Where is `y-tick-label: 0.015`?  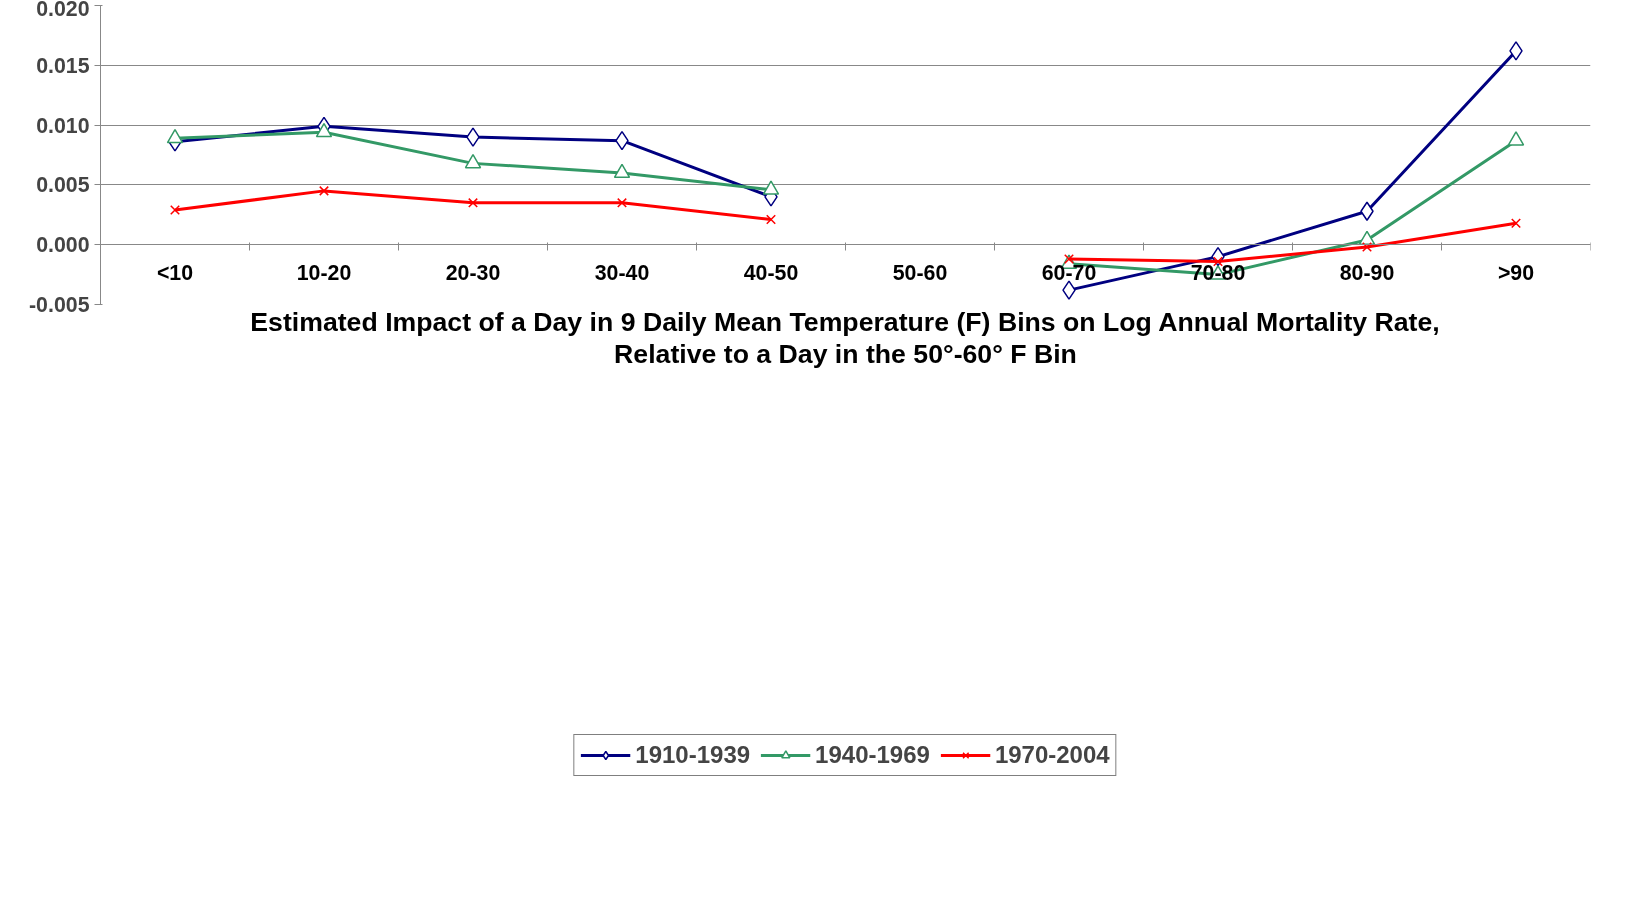
y-tick-label: 0.015 is located at coordinates (63, 65).